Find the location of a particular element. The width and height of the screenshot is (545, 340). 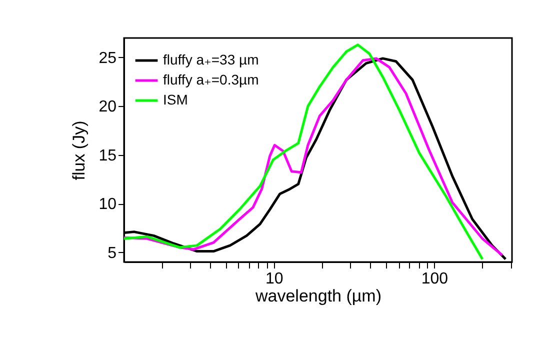

x-tick-label: 100 is located at coordinates (434, 279).